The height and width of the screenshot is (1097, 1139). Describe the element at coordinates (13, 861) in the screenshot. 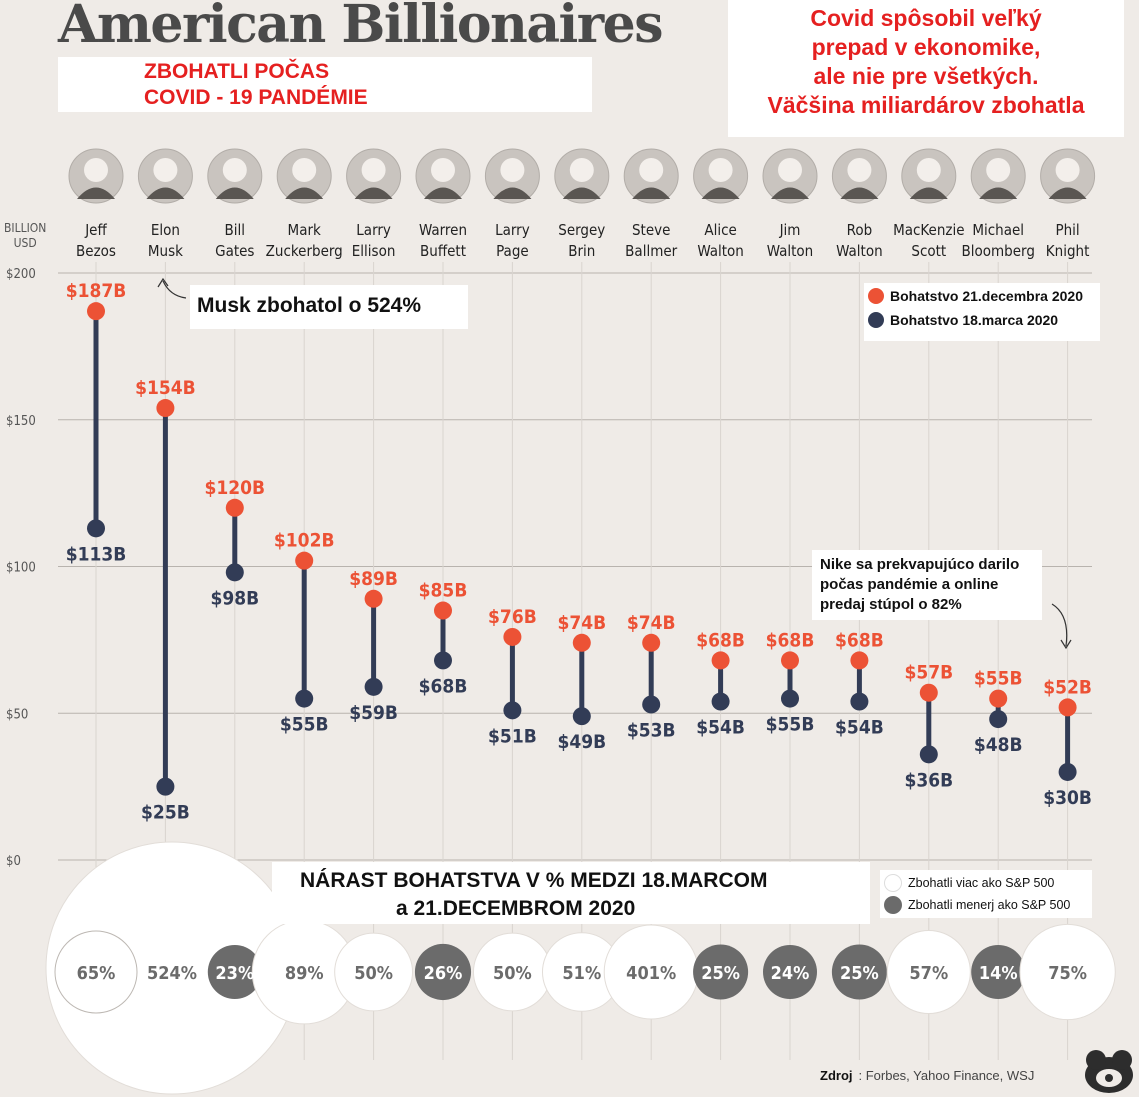

I see `y-tick-label: $0` at that location.